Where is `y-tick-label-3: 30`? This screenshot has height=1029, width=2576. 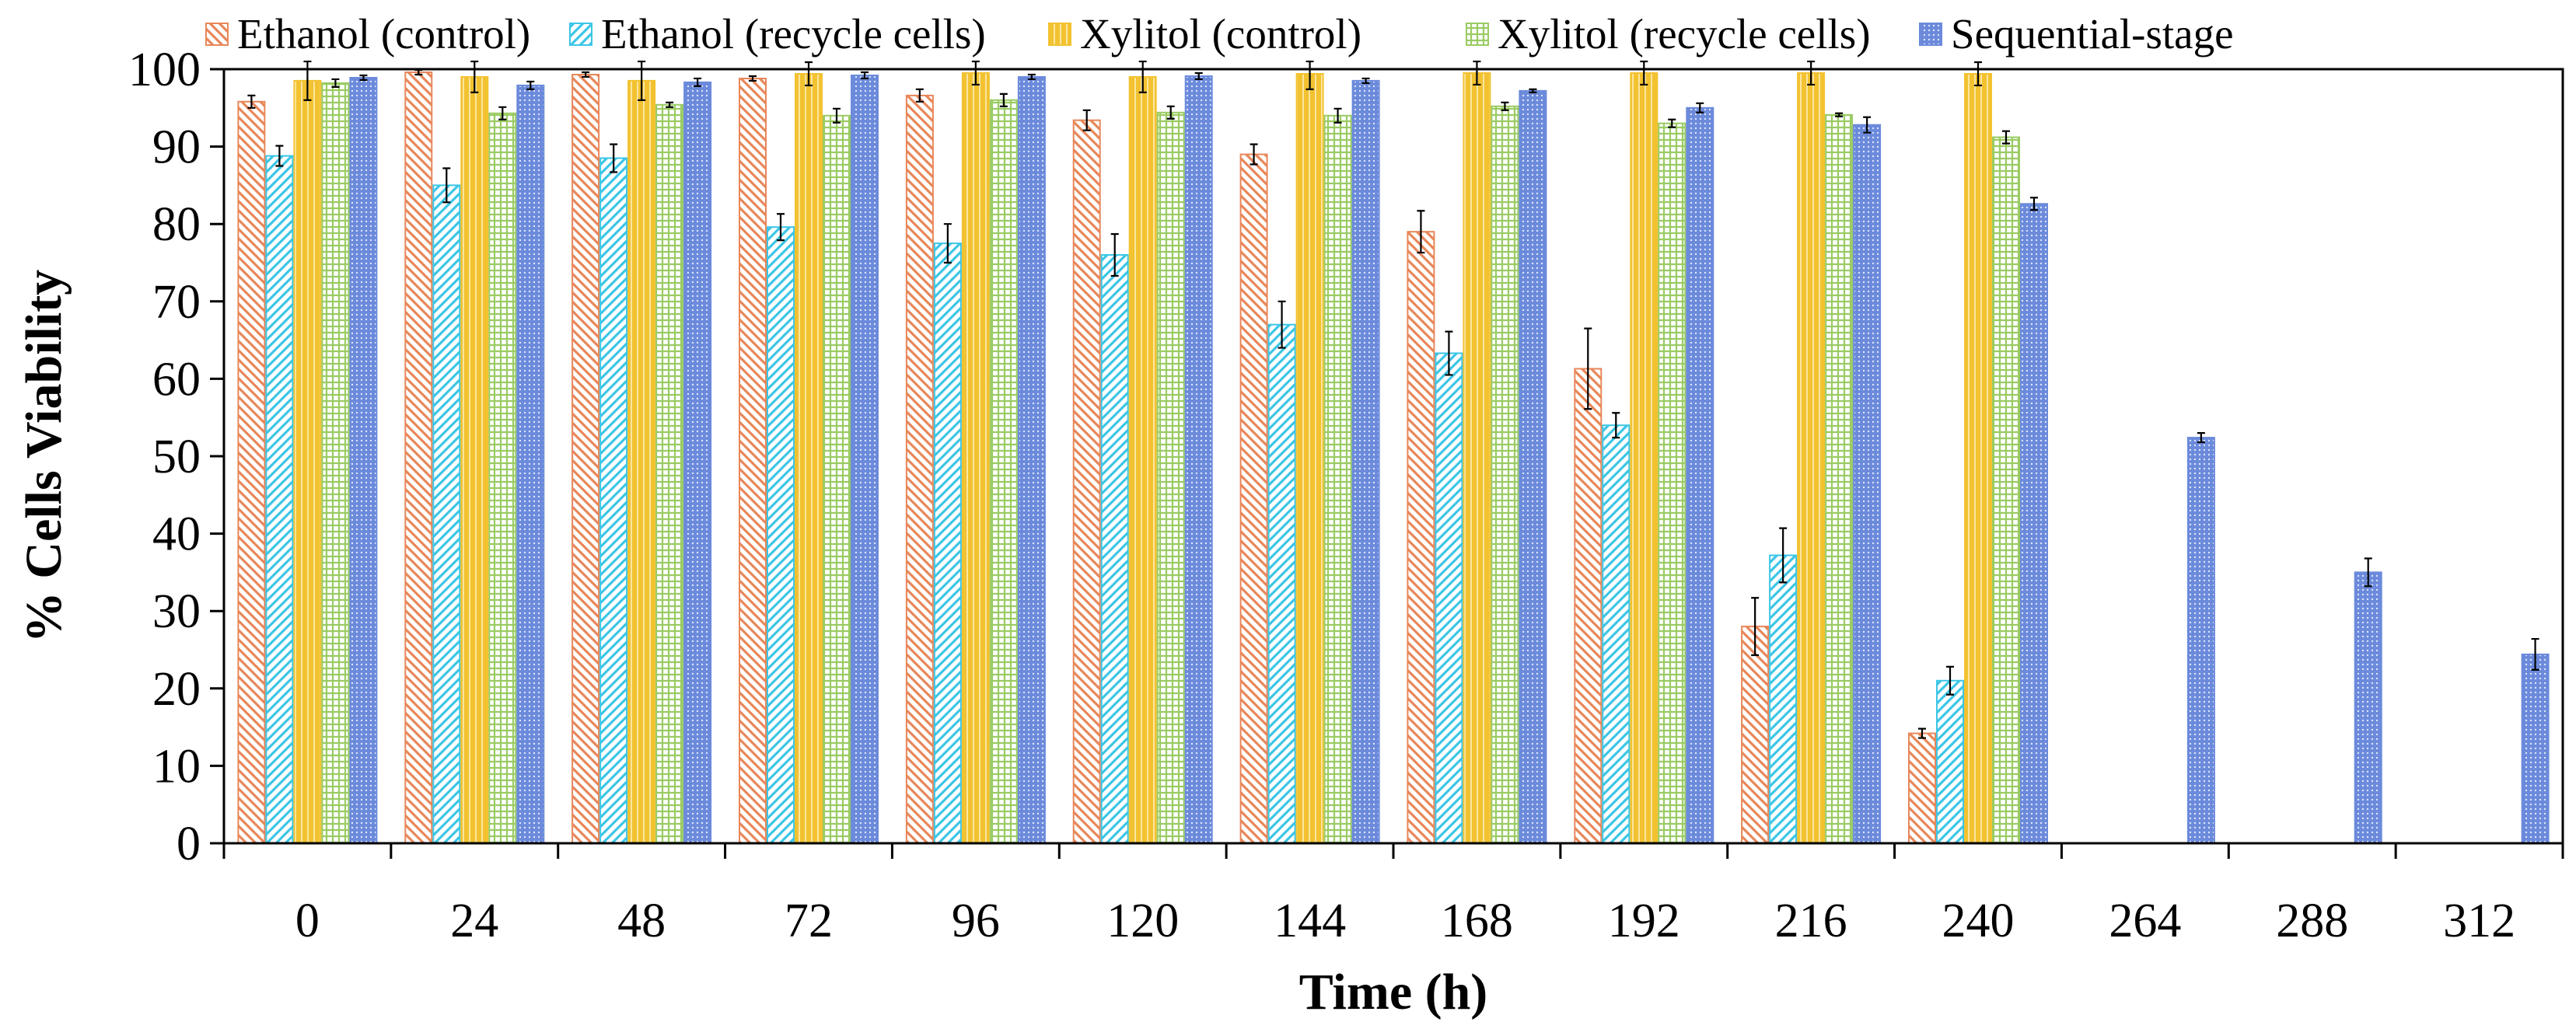
y-tick-label-3: 30 is located at coordinates (176, 611).